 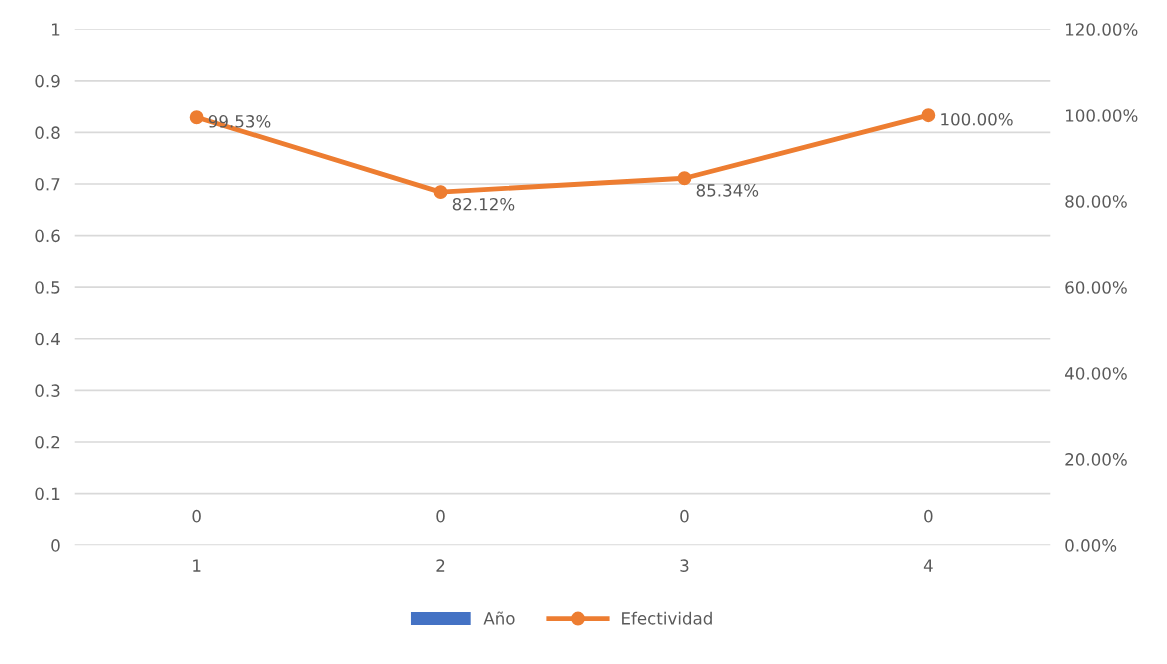 I want to click on y-tick-label: 1, so click(x=56, y=29).